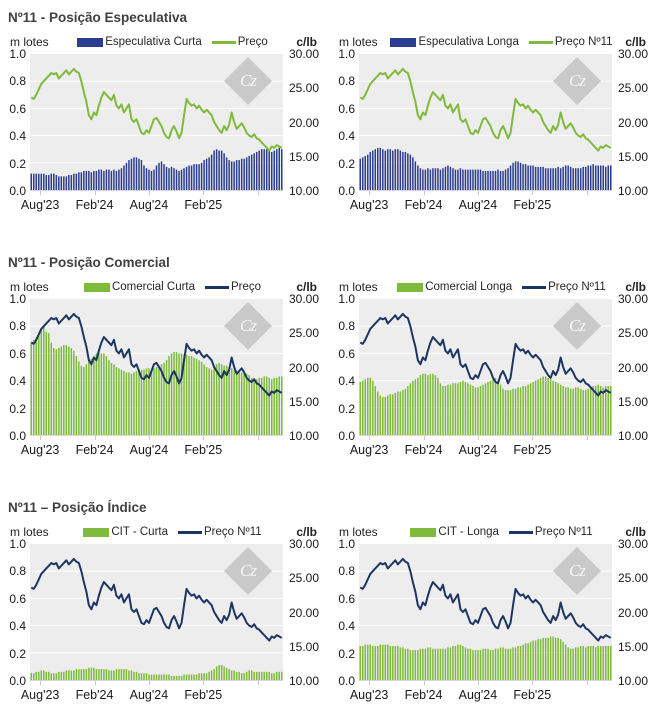  Describe the element at coordinates (468, 42) in the screenshot. I see `bar-series-legend-label: Especulativa Longa` at that location.